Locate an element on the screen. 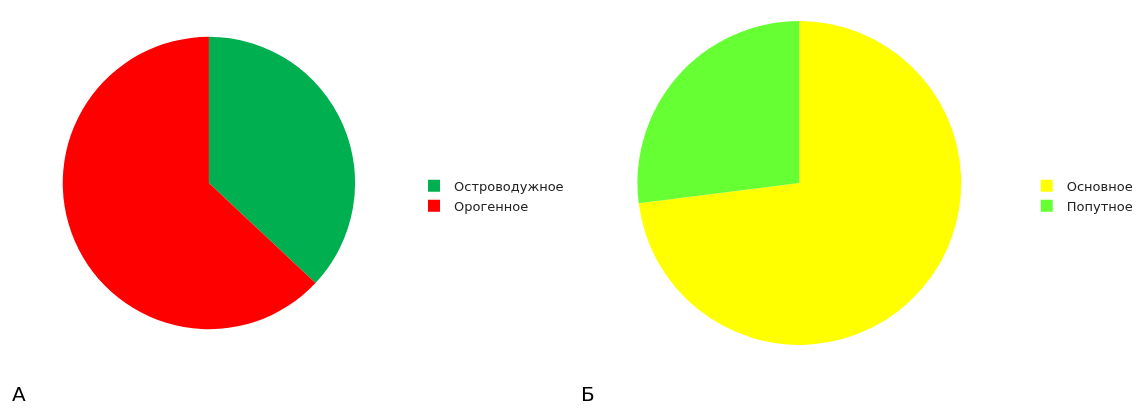  legend-label: Попутное is located at coordinates (1099, 206).